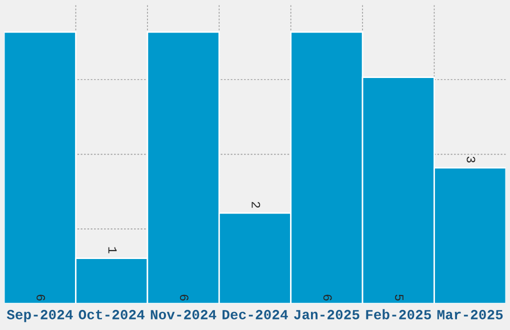 This screenshot has width=510, height=330. I want to click on x-tick-label: Dec-2024, so click(255, 315).